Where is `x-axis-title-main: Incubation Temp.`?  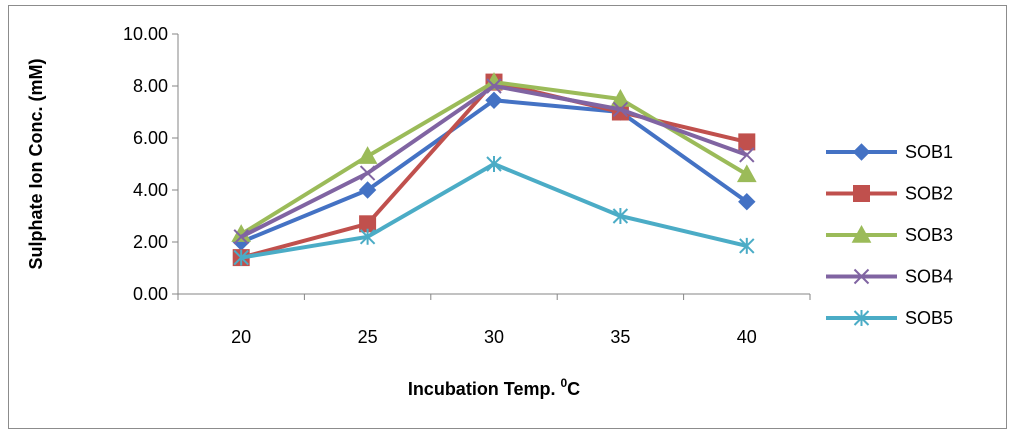 x-axis-title-main: Incubation Temp. is located at coordinates (484, 389).